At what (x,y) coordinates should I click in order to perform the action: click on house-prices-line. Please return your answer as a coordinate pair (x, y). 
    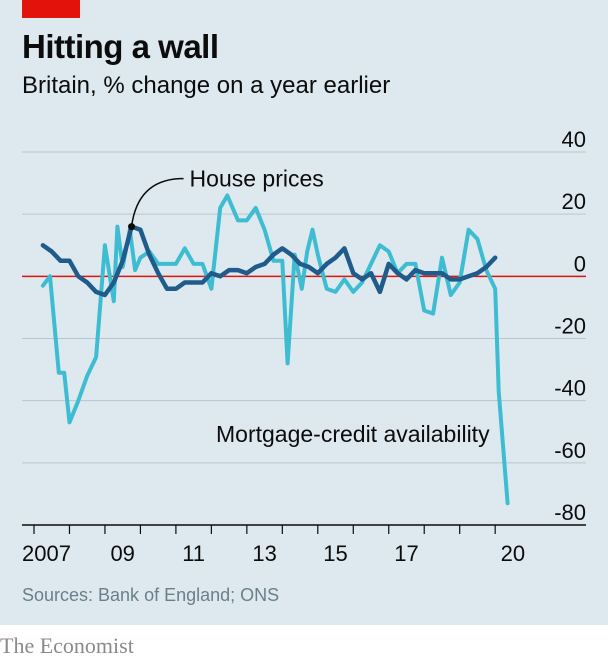
    Looking at the image, I should click on (269, 261).